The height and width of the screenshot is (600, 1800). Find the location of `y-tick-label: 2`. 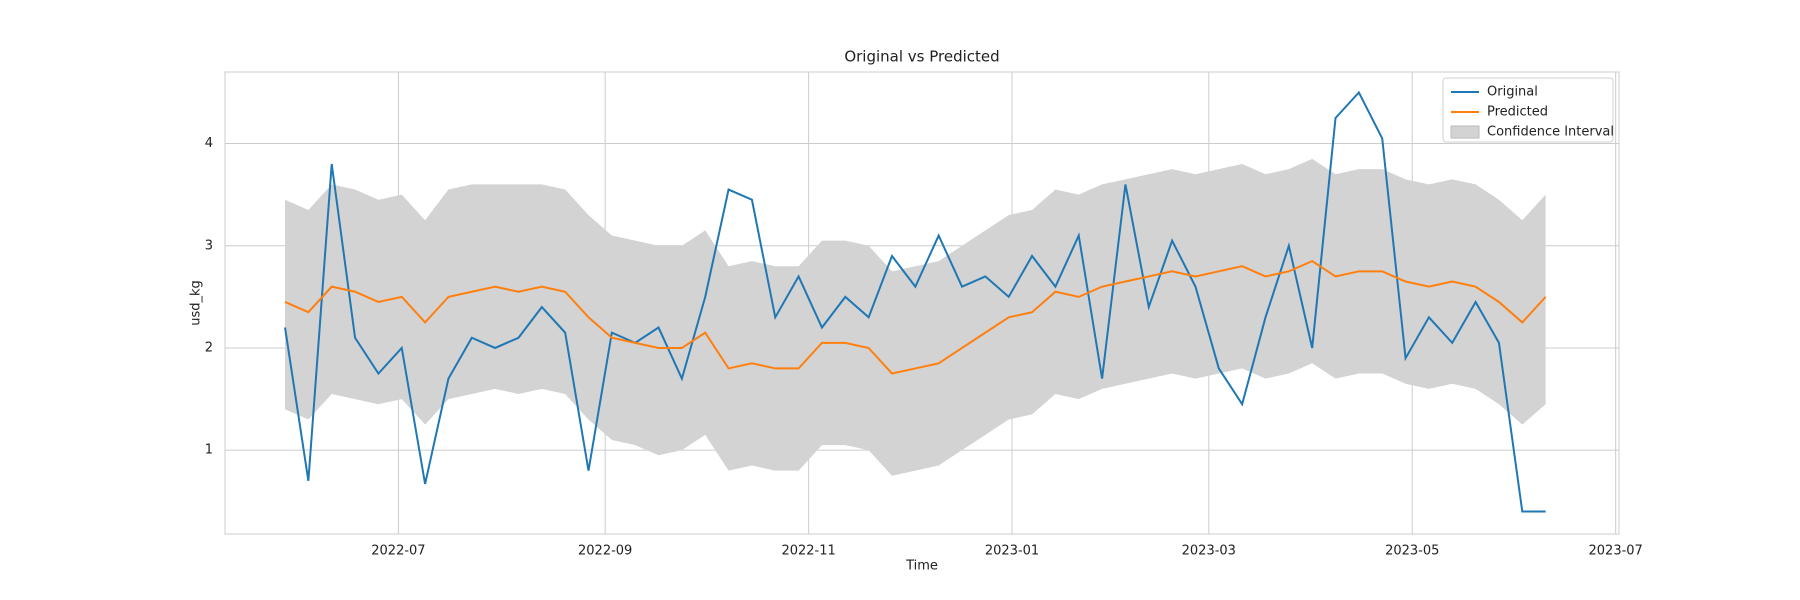

y-tick-label: 2 is located at coordinates (209, 347).